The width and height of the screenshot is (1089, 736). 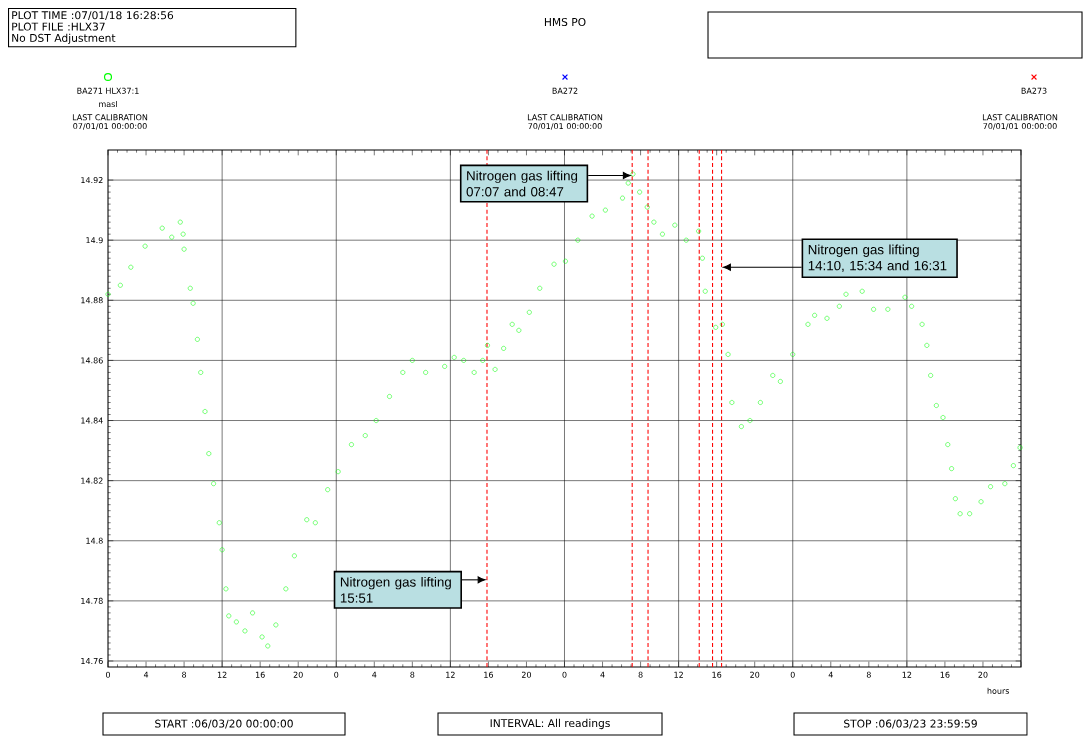 I want to click on text: INTERVAL: All readings, so click(x=550, y=724).